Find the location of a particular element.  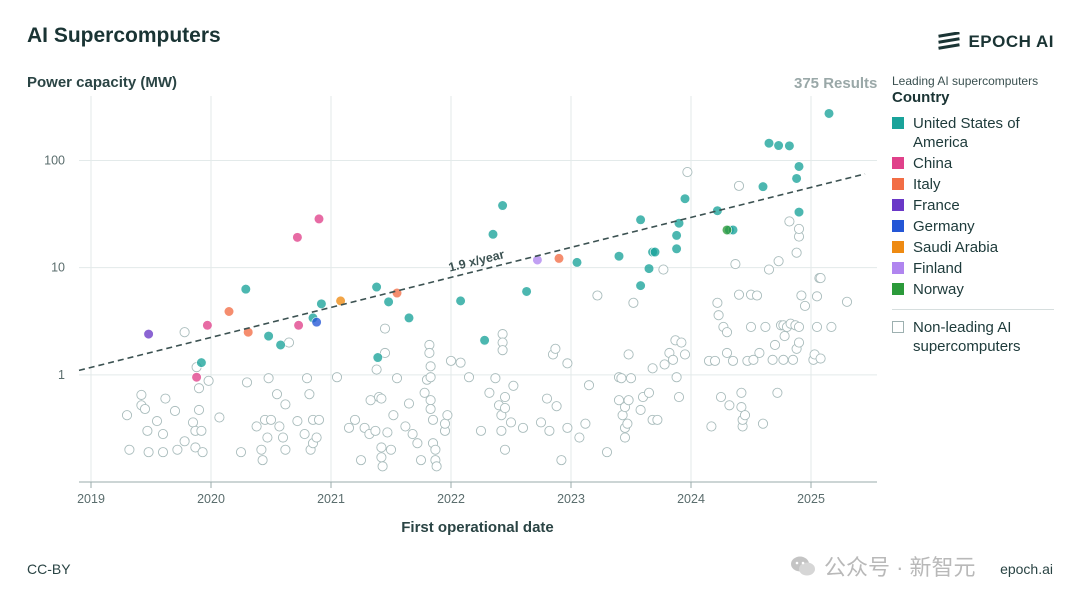

legend-item: China is located at coordinates (977, 163).